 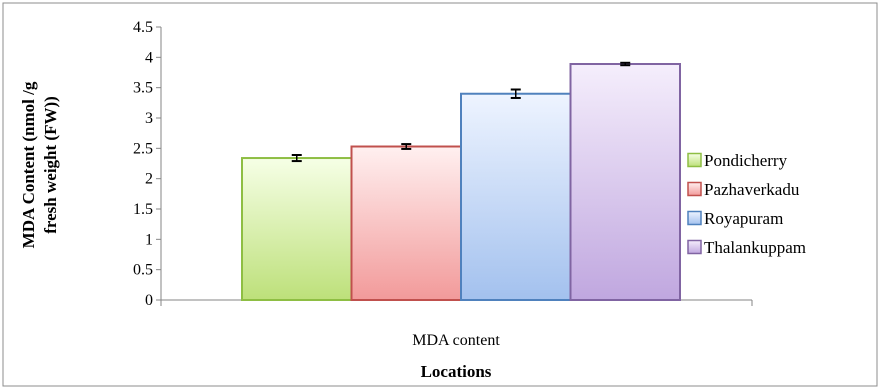 What do you see at coordinates (625, 182) in the screenshot?
I see `bar-thalankuppam` at bounding box center [625, 182].